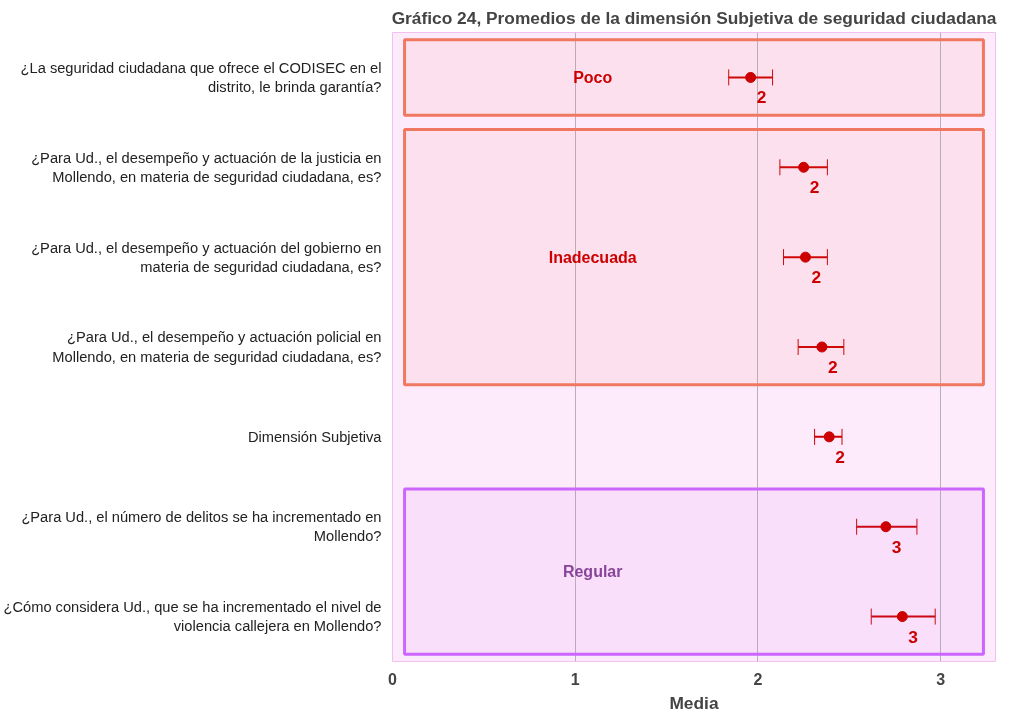 This screenshot has height=719, width=1010. What do you see at coordinates (758, 679) in the screenshot?
I see `x-tick-label: 2` at bounding box center [758, 679].